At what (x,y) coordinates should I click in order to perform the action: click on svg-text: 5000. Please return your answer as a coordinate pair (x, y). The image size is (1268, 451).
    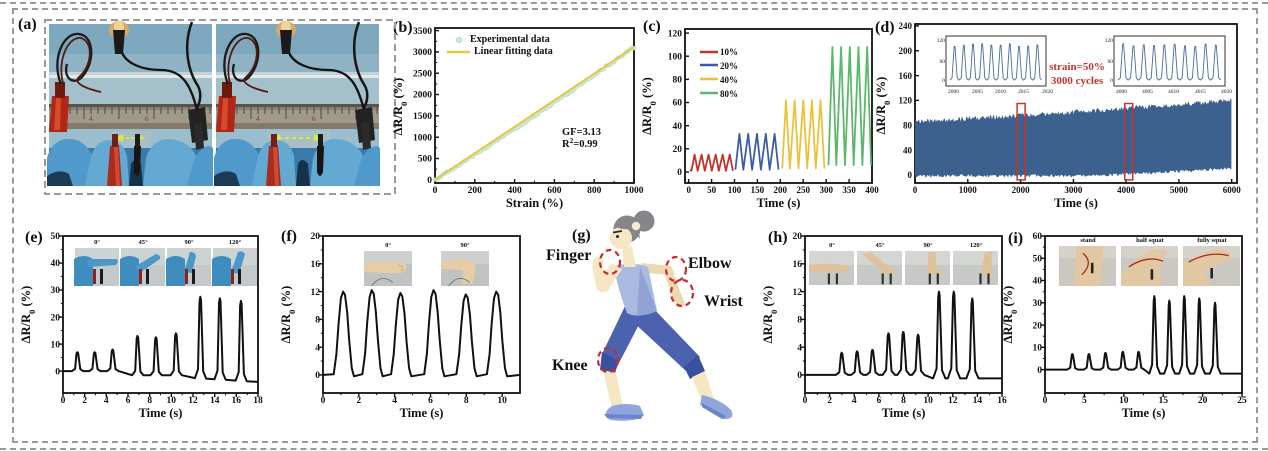
    Looking at the image, I should click on (1179, 190).